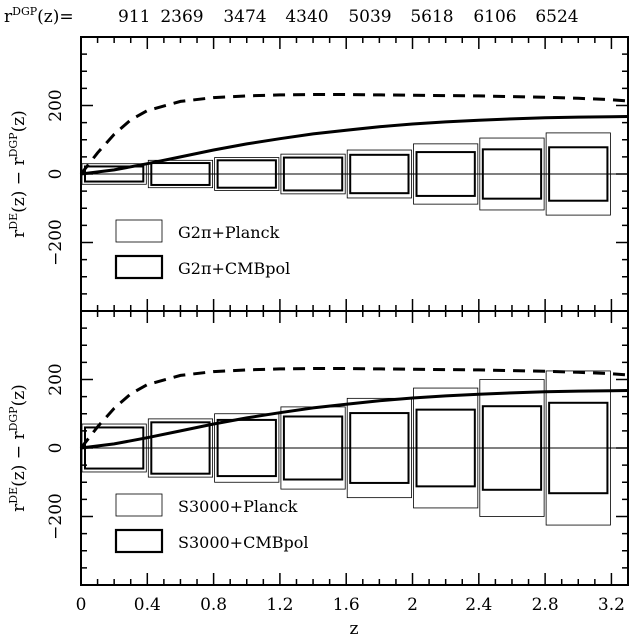 This screenshot has height=639, width=637. I want to click on x-tick-label: 1.6, so click(346, 605).